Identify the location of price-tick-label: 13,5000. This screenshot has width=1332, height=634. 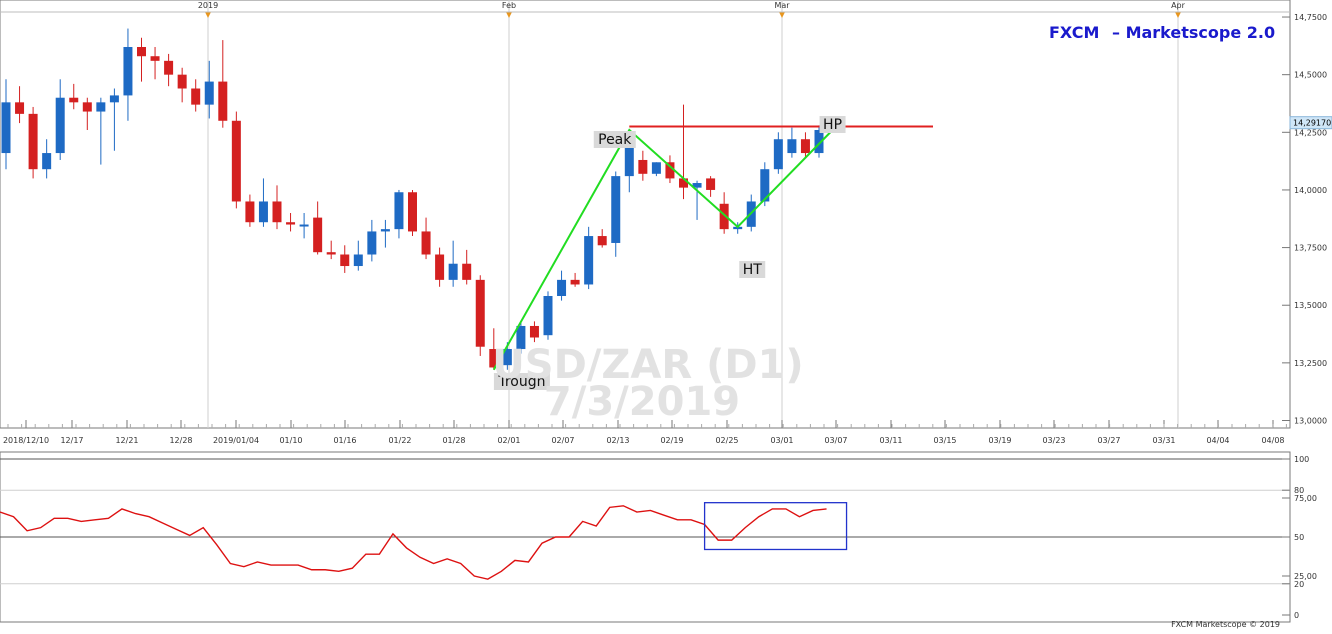
(1310, 305).